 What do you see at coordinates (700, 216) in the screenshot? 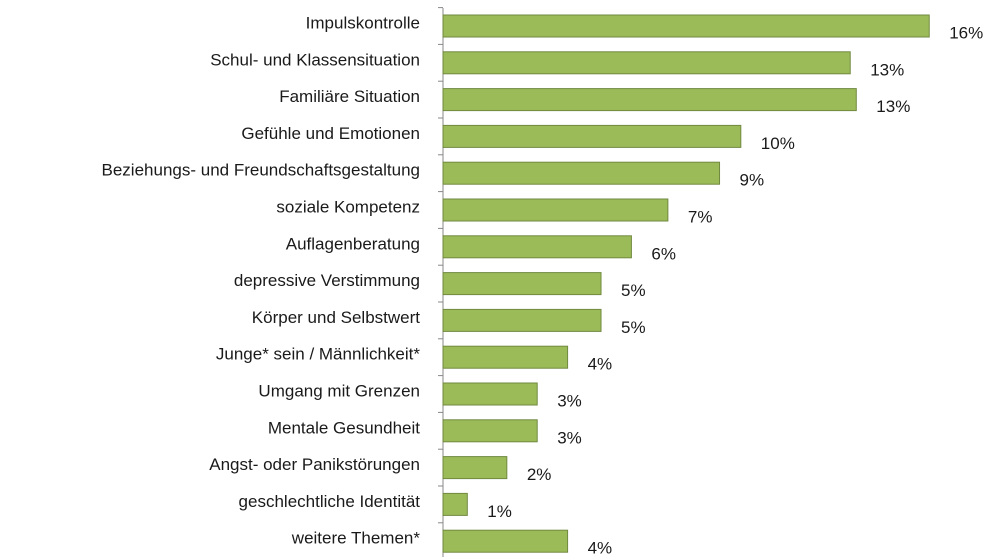
I see `data-label: 7%` at bounding box center [700, 216].